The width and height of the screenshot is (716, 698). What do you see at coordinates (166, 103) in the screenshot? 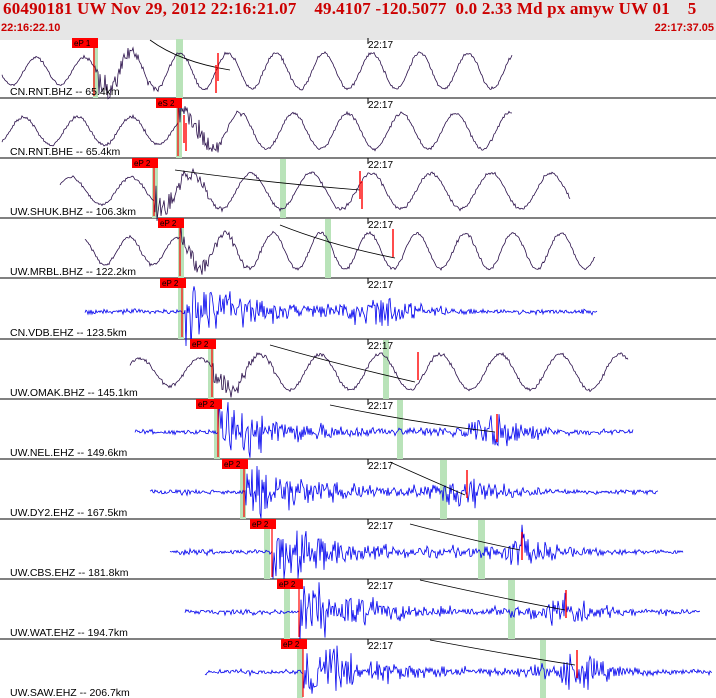
I see `pick-label: eS 2` at bounding box center [166, 103].